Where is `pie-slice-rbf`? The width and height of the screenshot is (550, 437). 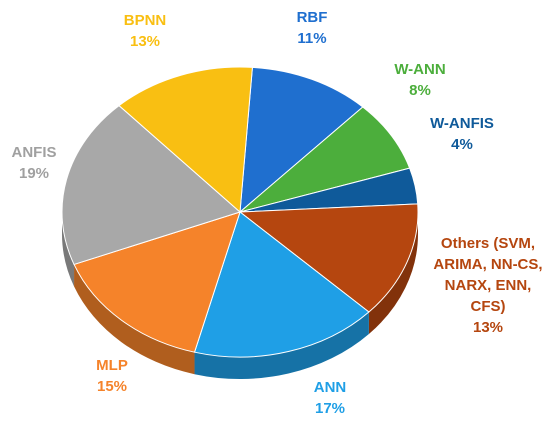 pie-slice-rbf is located at coordinates (301, 140).